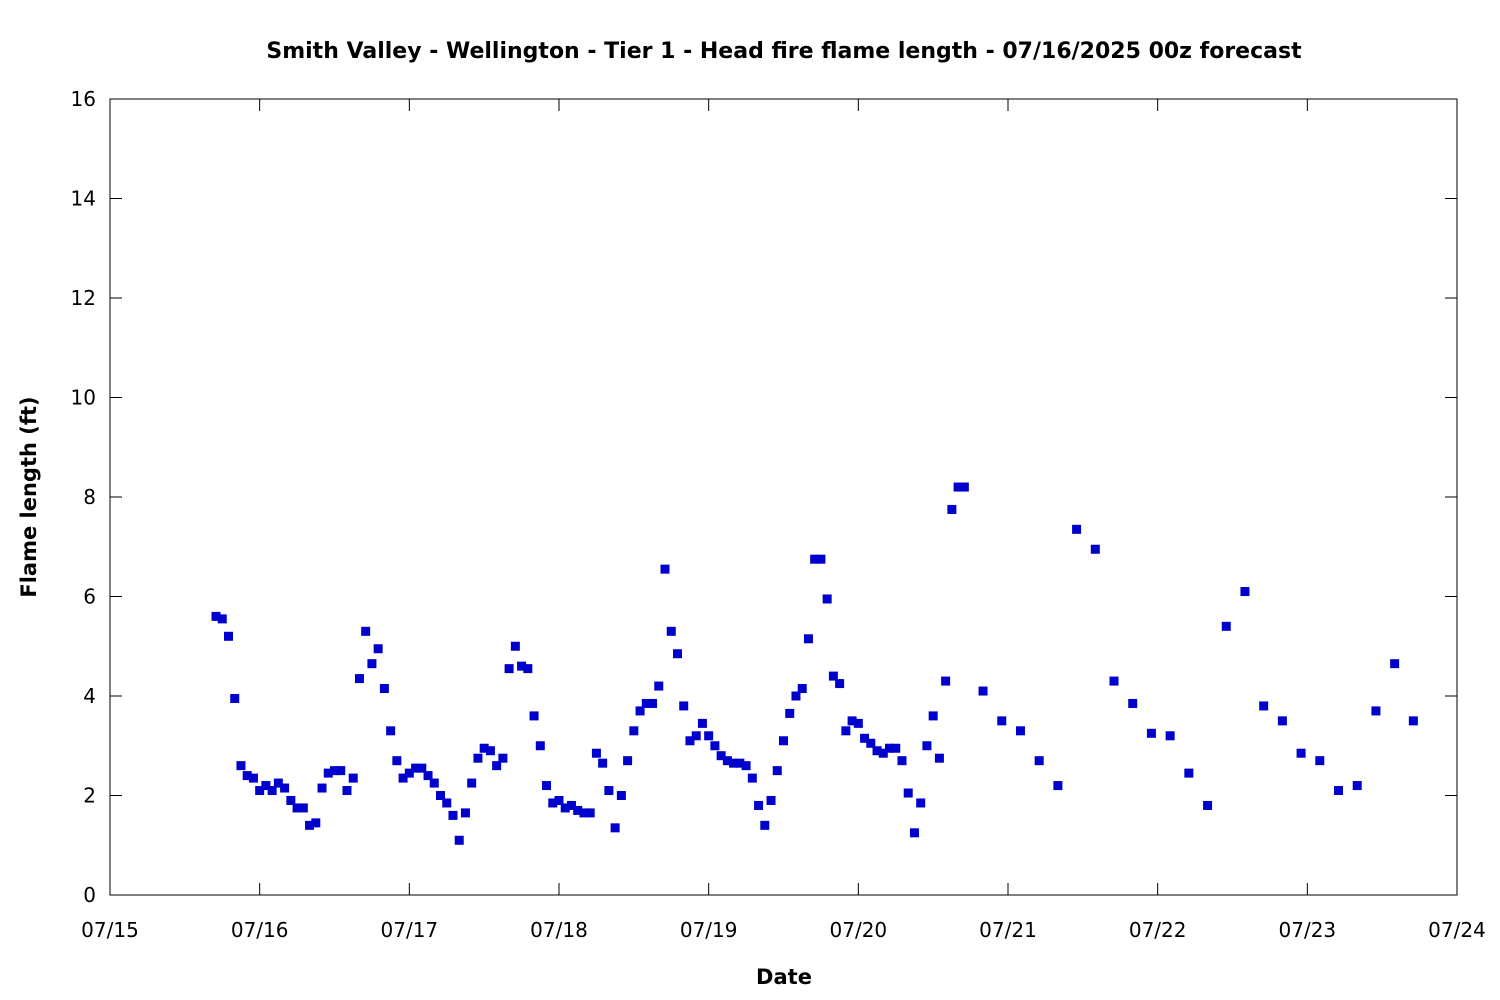 This screenshot has height=1000, width=1500. What do you see at coordinates (1308, 930) in the screenshot?
I see `x-tick-label: 07/23` at bounding box center [1308, 930].